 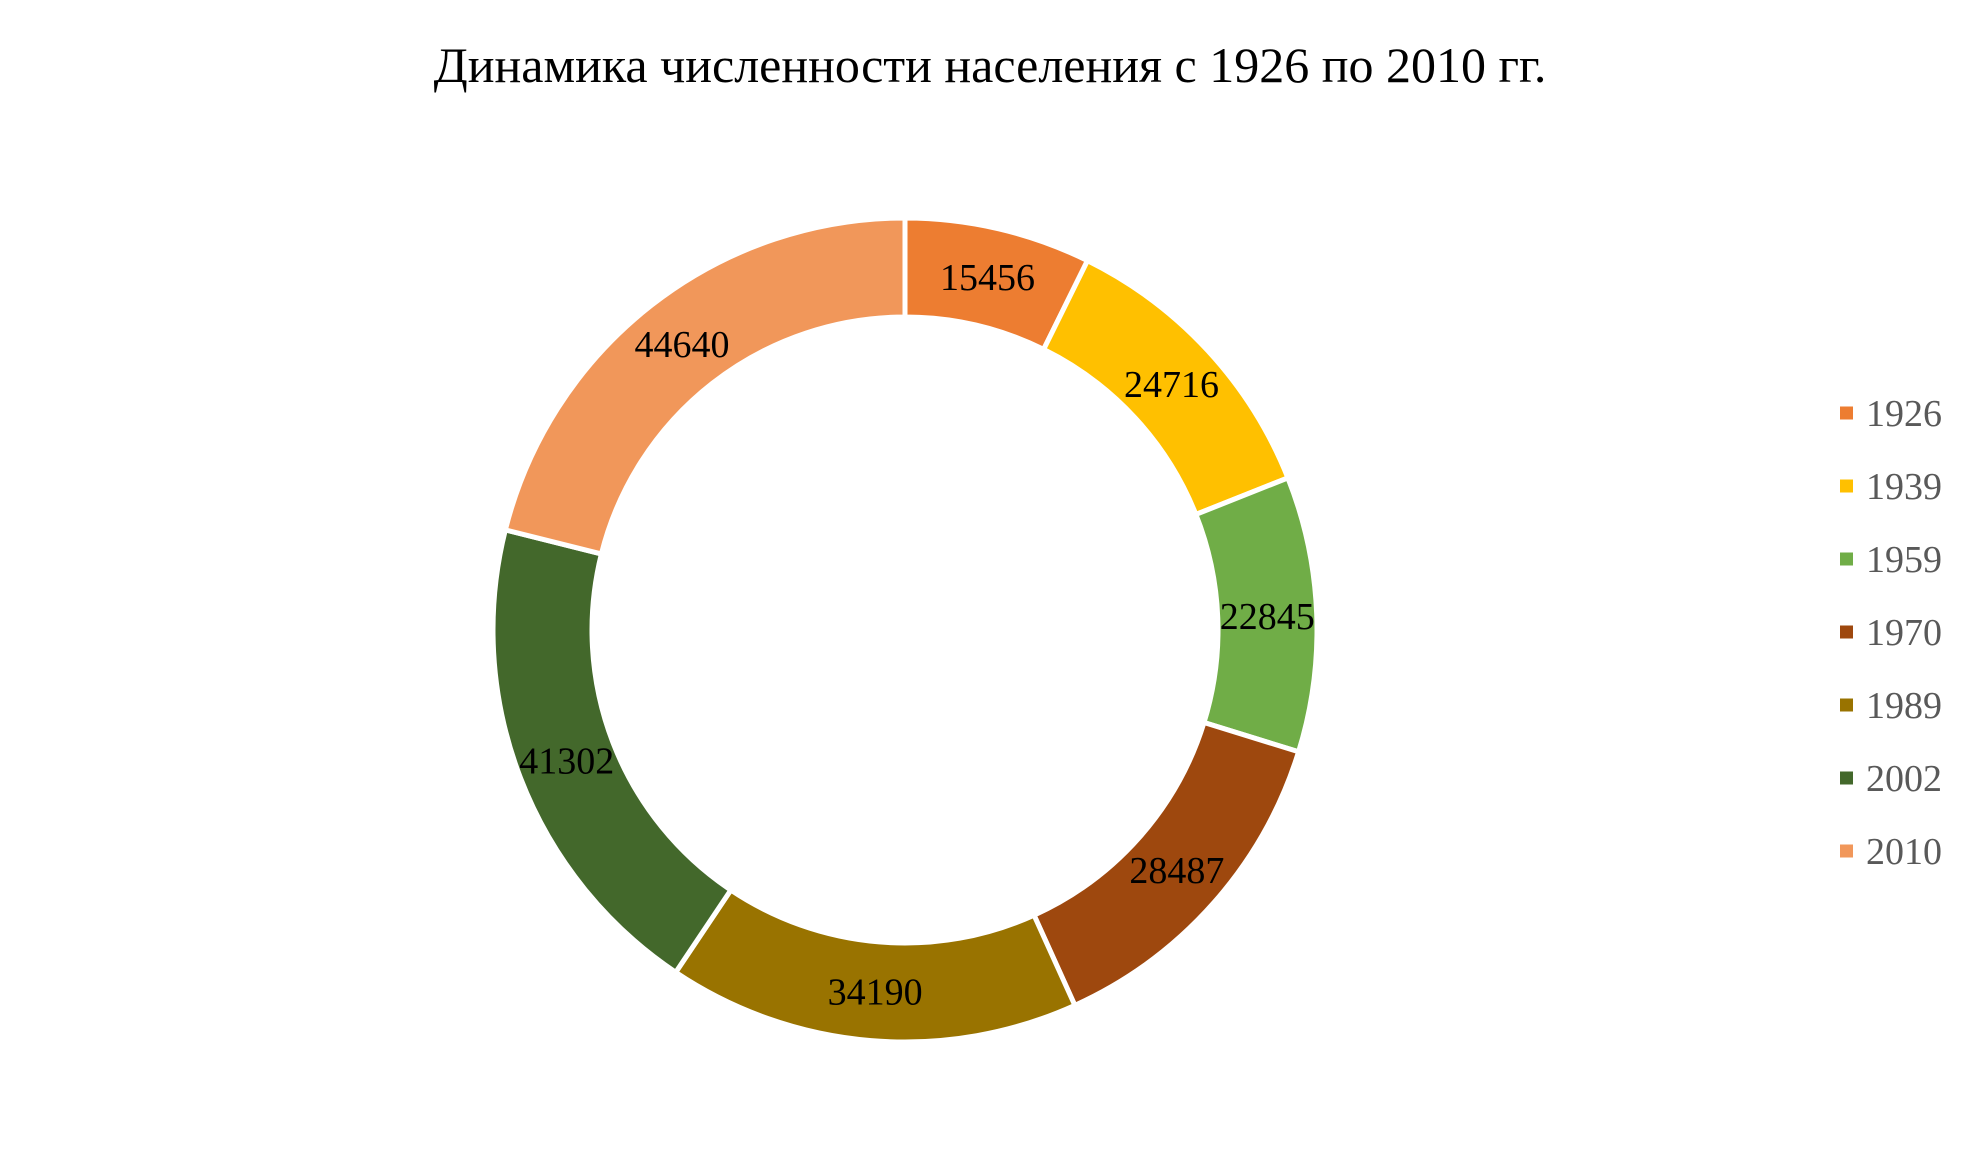 What do you see at coordinates (1904, 487) in the screenshot?
I see `legend-label-1939: 1939` at bounding box center [1904, 487].